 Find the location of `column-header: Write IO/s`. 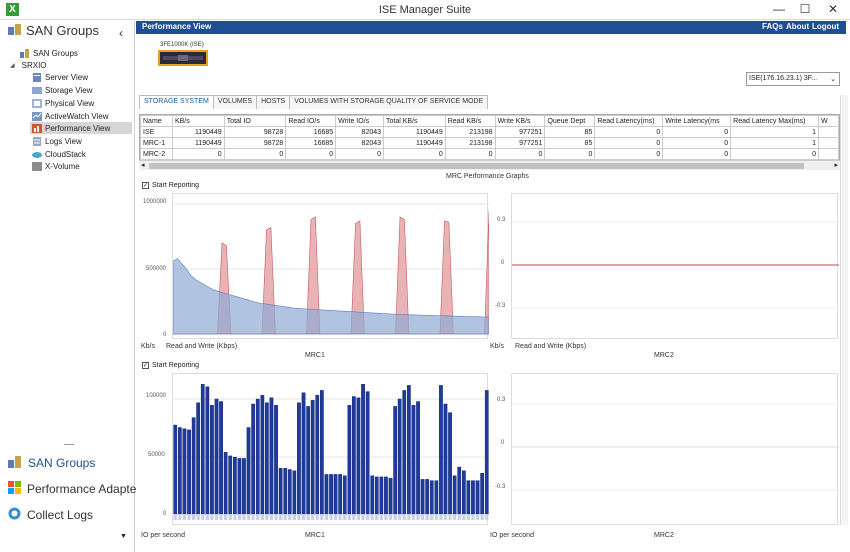

column-header: Write IO/s is located at coordinates (360, 121).